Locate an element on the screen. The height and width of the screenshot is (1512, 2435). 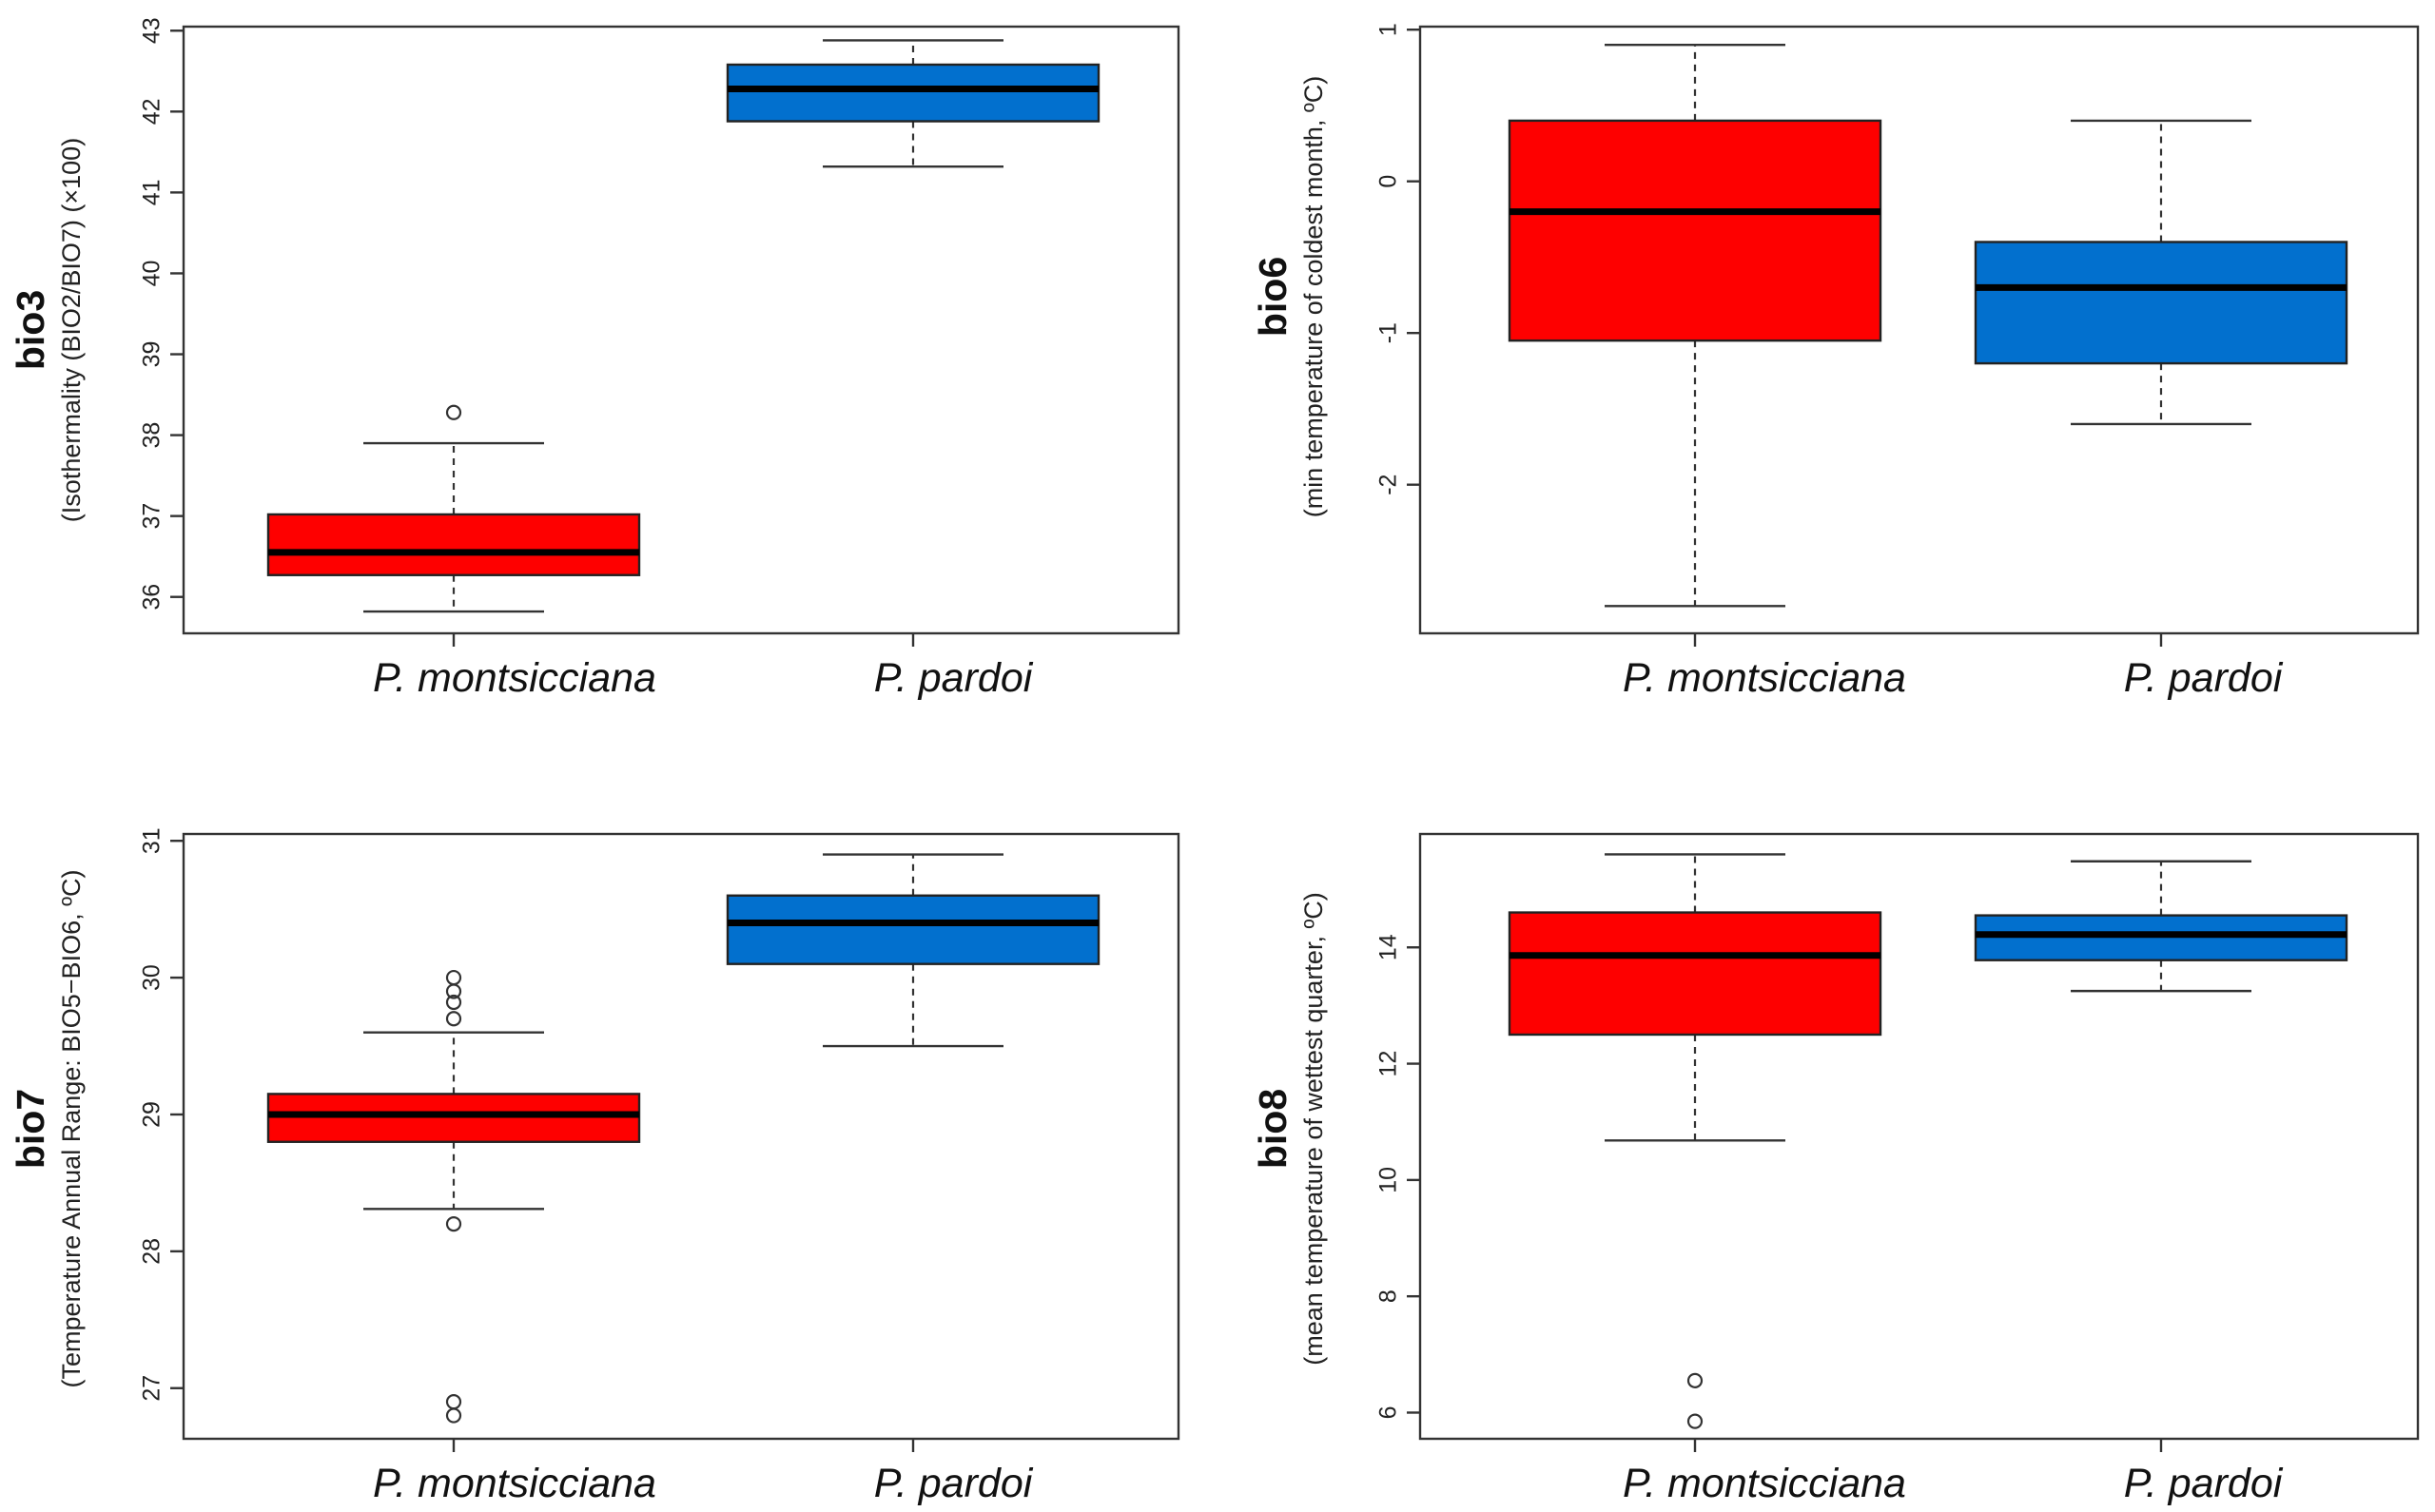
y-tick-label: 8 is located at coordinates (1388, 1296).